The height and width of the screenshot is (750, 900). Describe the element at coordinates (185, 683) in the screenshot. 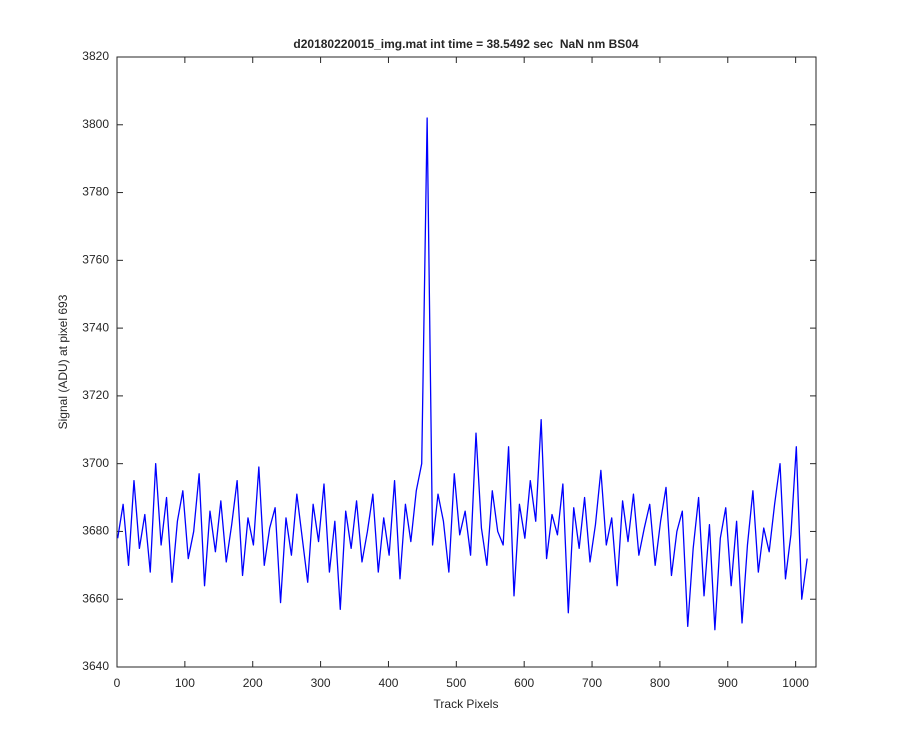

I see `x-tick-label: 100` at that location.